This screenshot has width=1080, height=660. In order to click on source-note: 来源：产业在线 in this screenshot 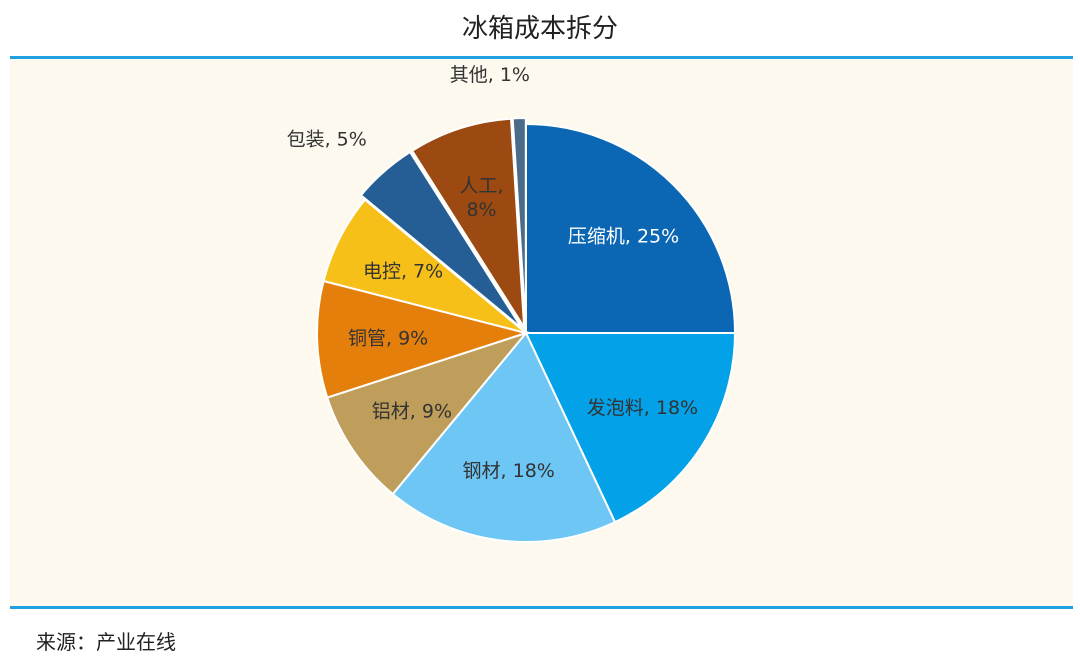, I will do `click(106, 642)`.